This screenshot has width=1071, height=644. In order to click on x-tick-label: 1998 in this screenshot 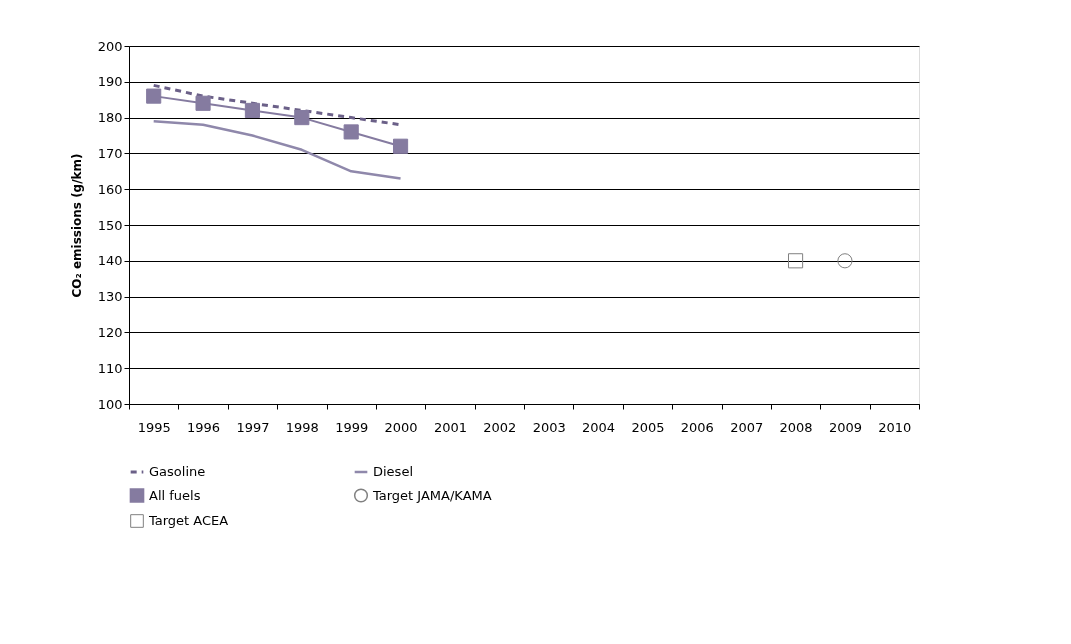, I will do `click(302, 427)`.